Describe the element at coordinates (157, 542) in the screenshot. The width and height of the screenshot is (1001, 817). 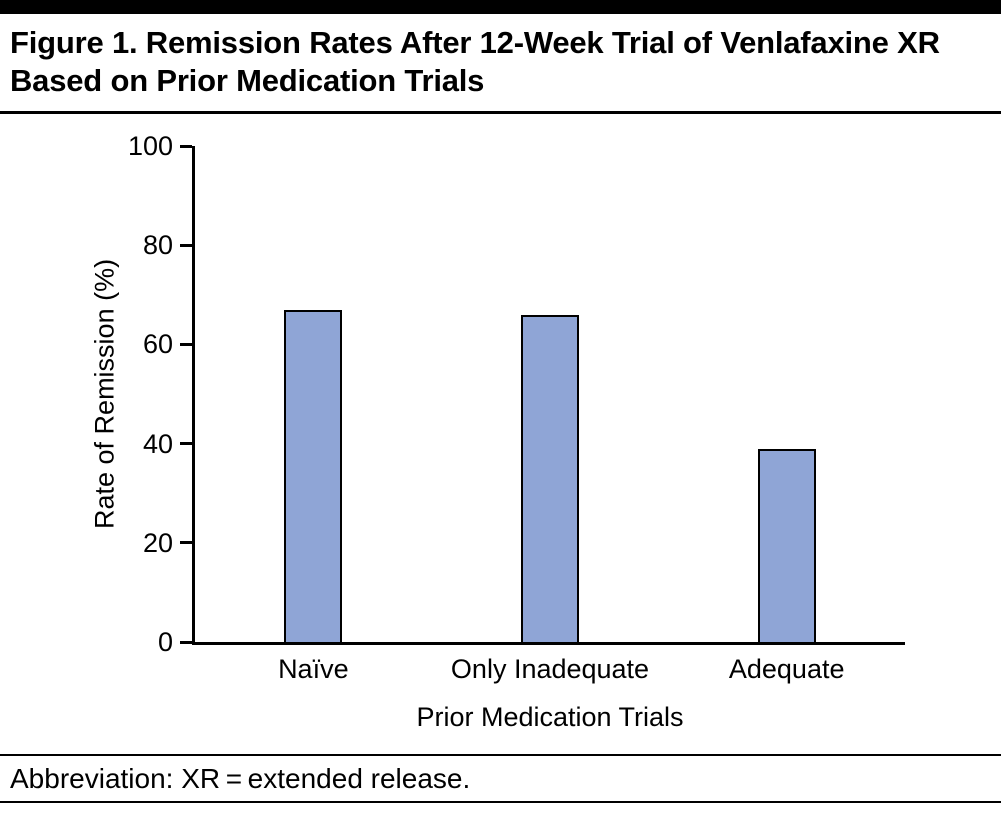
I see `y-tick-label: 20` at that location.